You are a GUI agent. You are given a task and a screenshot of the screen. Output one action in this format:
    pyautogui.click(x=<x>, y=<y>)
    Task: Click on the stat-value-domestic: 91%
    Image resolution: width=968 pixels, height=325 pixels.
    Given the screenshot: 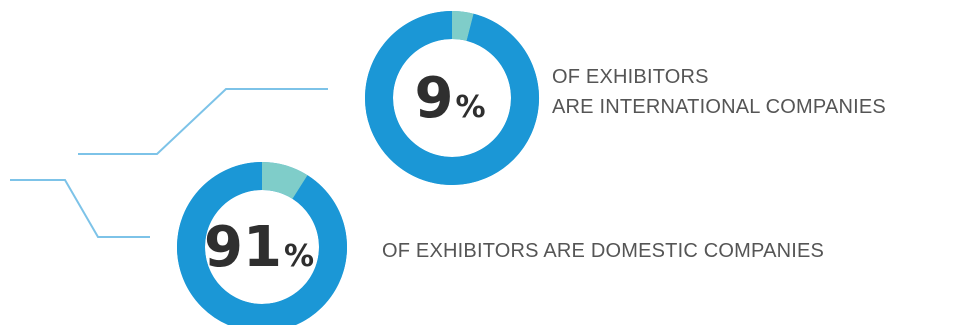 What is the action you would take?
    pyautogui.click(x=259, y=247)
    